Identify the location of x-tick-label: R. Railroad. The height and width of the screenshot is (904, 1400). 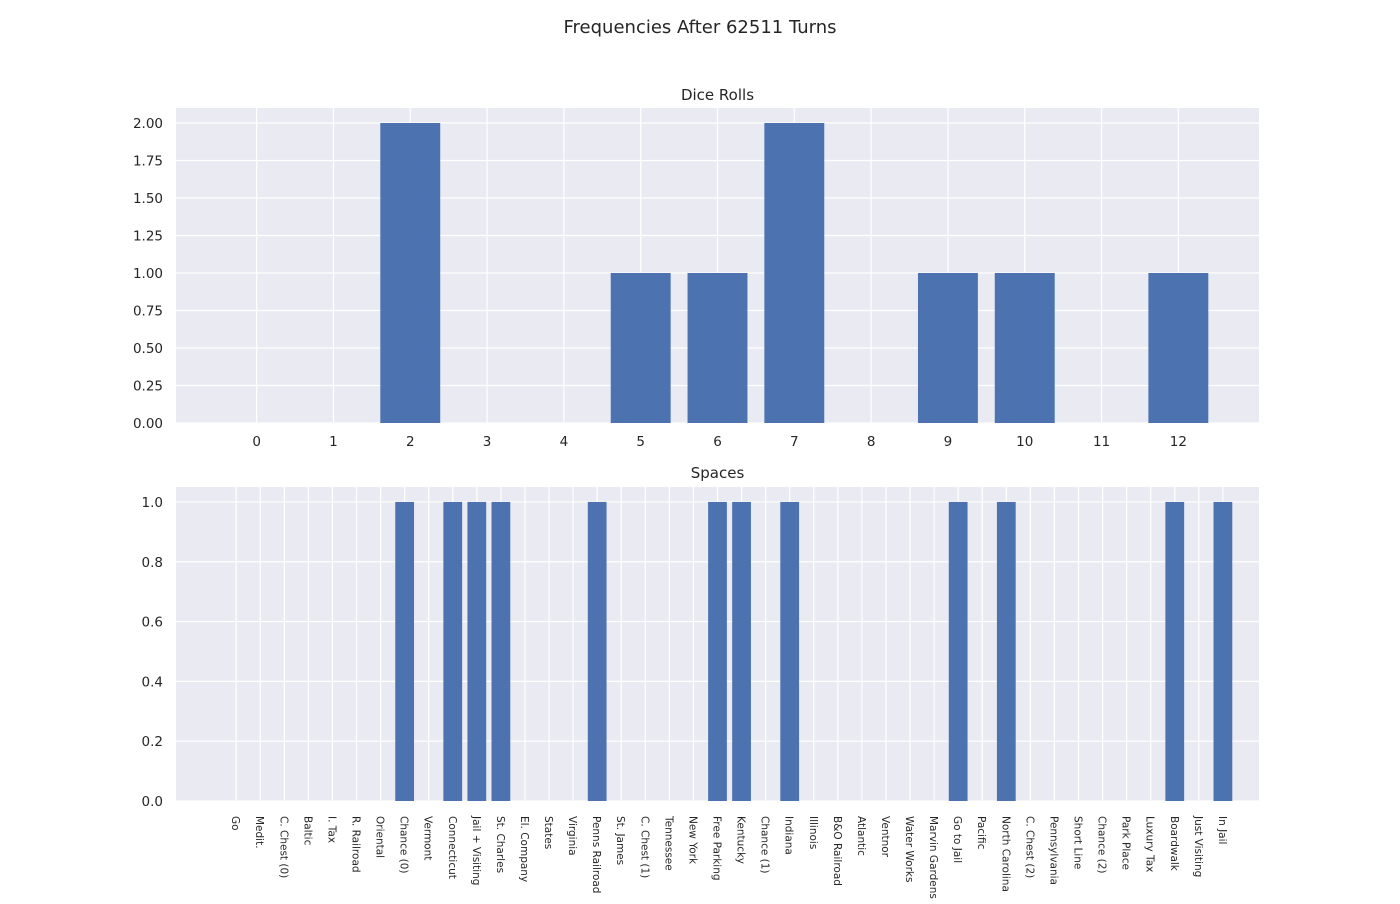
(356, 844).